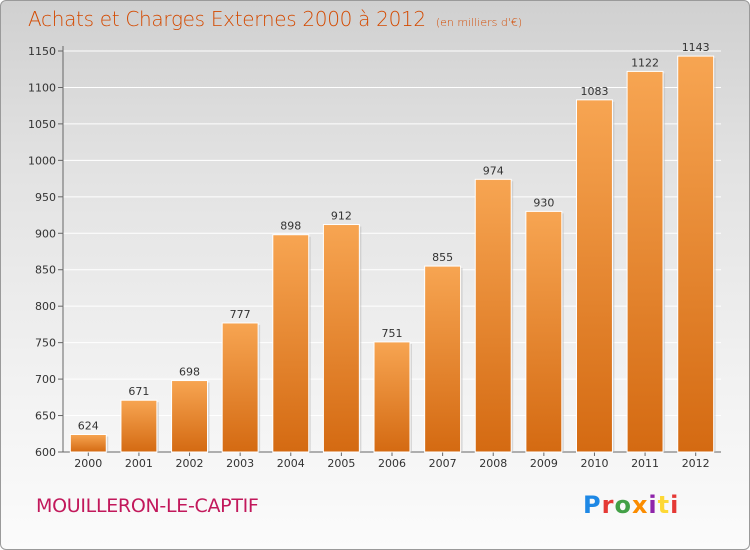 The width and height of the screenshot is (750, 550). Describe the element at coordinates (493, 170) in the screenshot. I see `value-label: 974` at that location.